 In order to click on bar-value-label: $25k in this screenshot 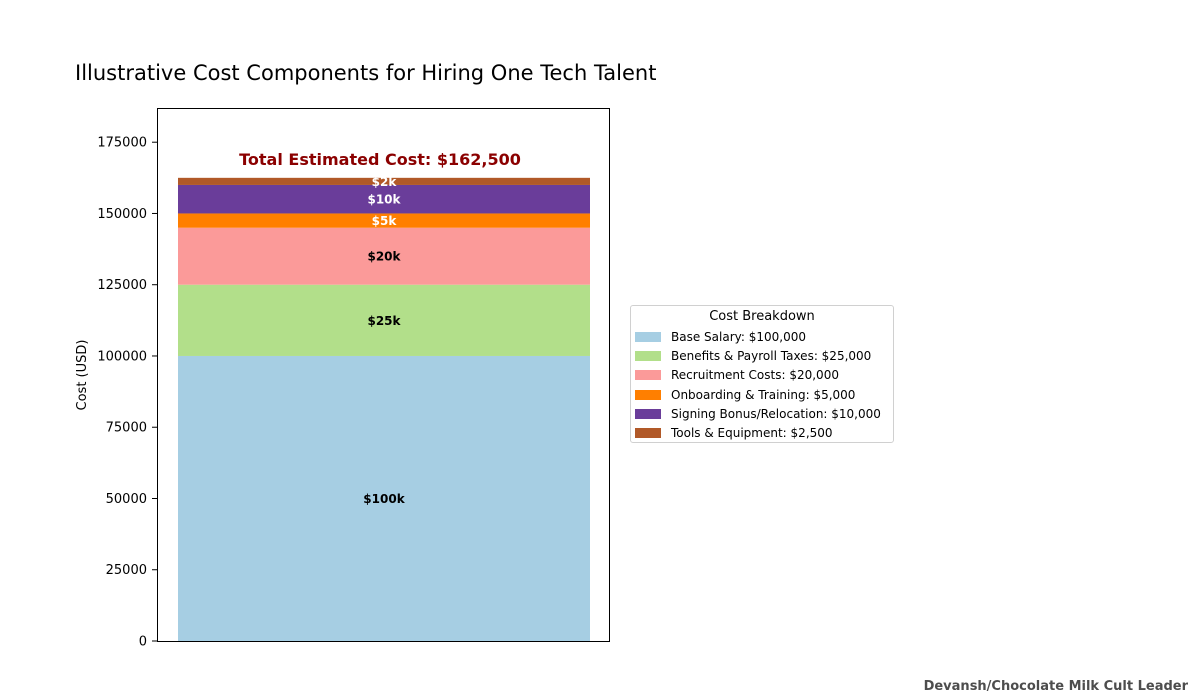, I will do `click(384, 321)`.